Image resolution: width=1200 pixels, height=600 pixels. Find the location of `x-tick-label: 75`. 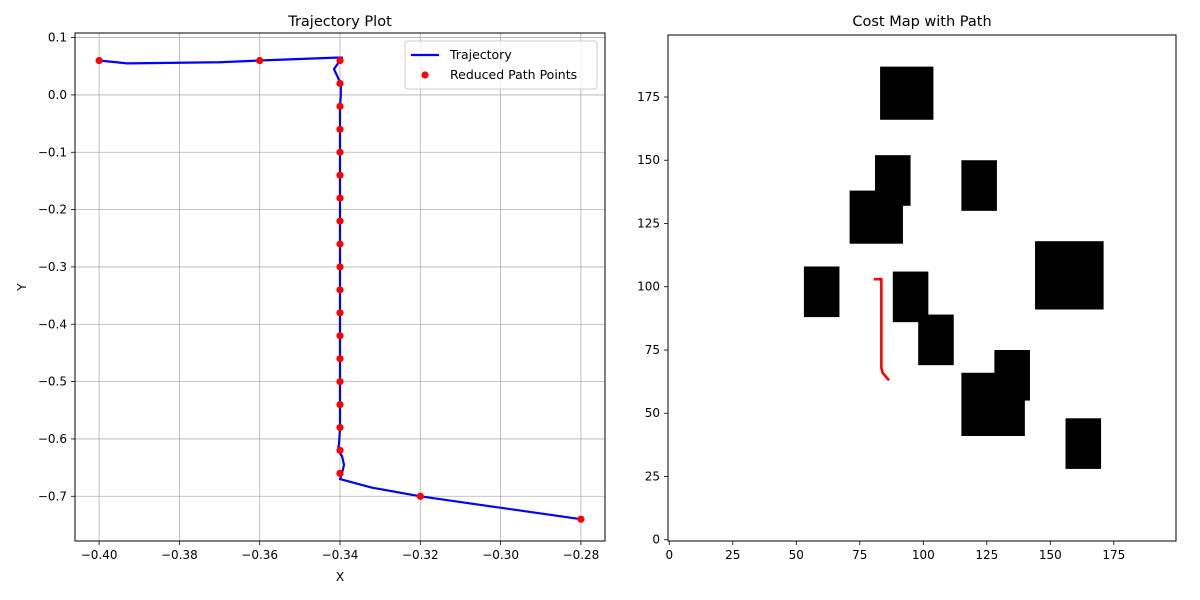

x-tick-label: 75 is located at coordinates (859, 555).